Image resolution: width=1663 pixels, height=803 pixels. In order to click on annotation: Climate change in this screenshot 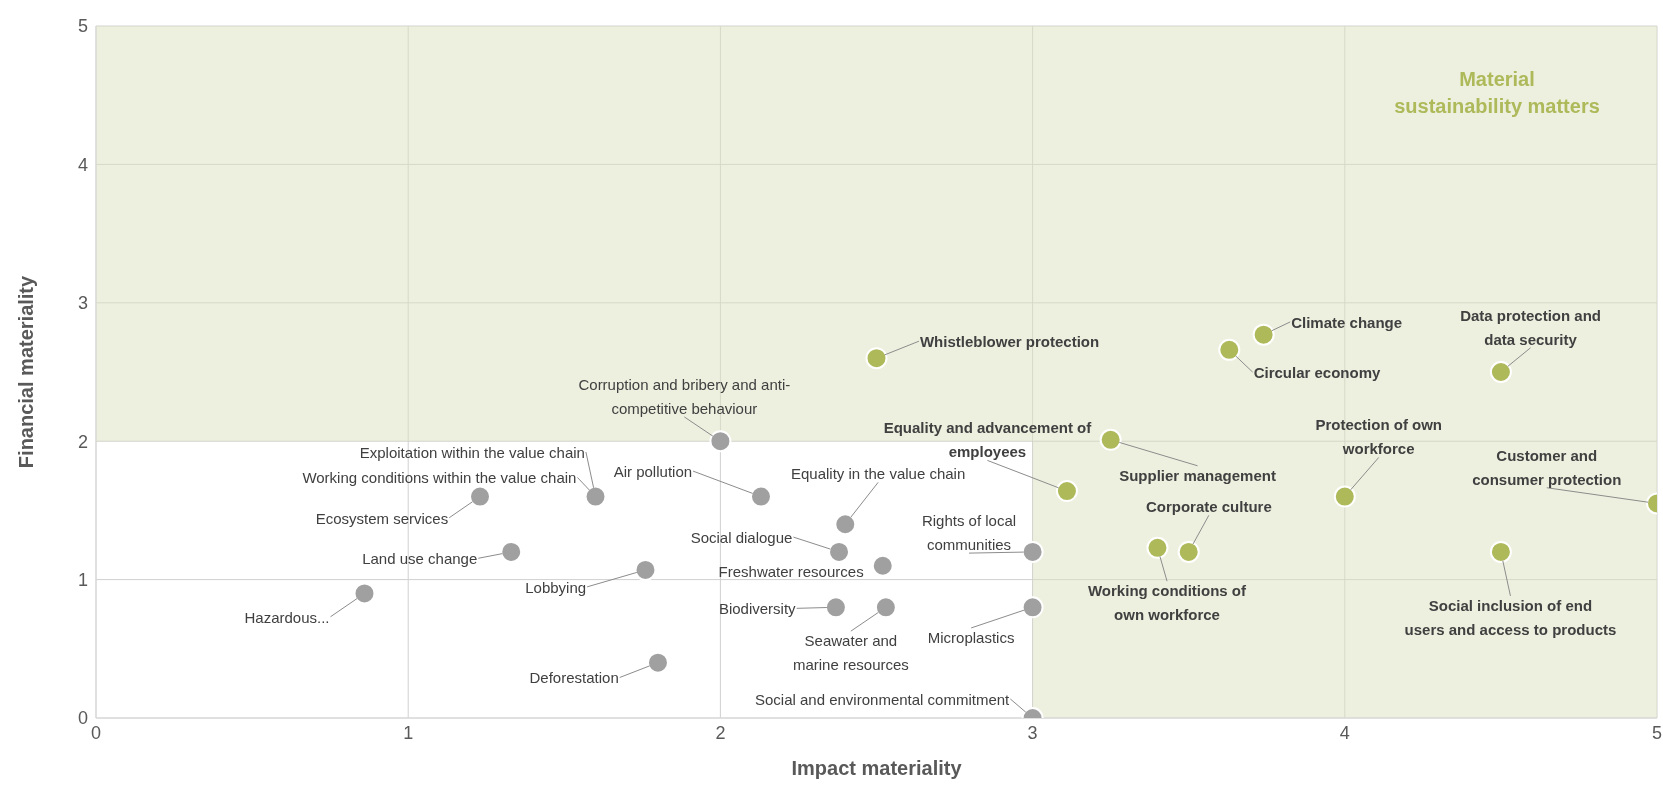, I will do `click(1347, 322)`.